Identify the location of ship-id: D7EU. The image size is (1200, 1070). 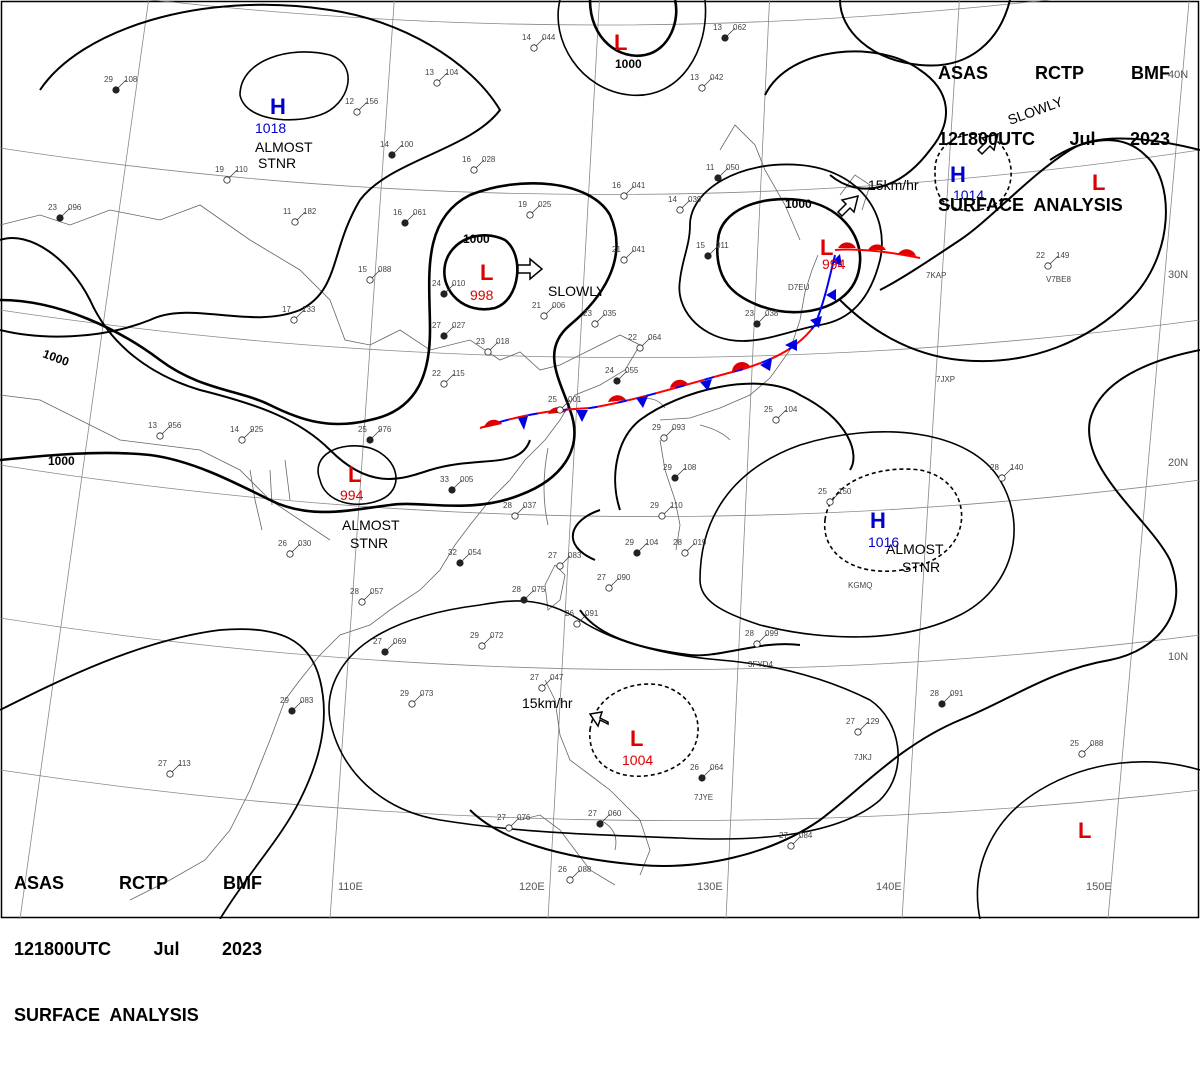
(799, 287).